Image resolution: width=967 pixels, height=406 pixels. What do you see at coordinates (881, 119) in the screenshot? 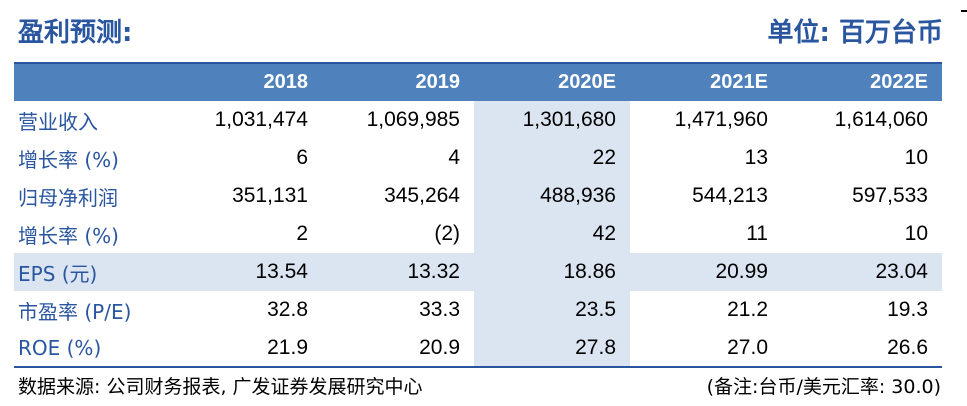
I see `table-cell: 1,614,060` at bounding box center [881, 119].